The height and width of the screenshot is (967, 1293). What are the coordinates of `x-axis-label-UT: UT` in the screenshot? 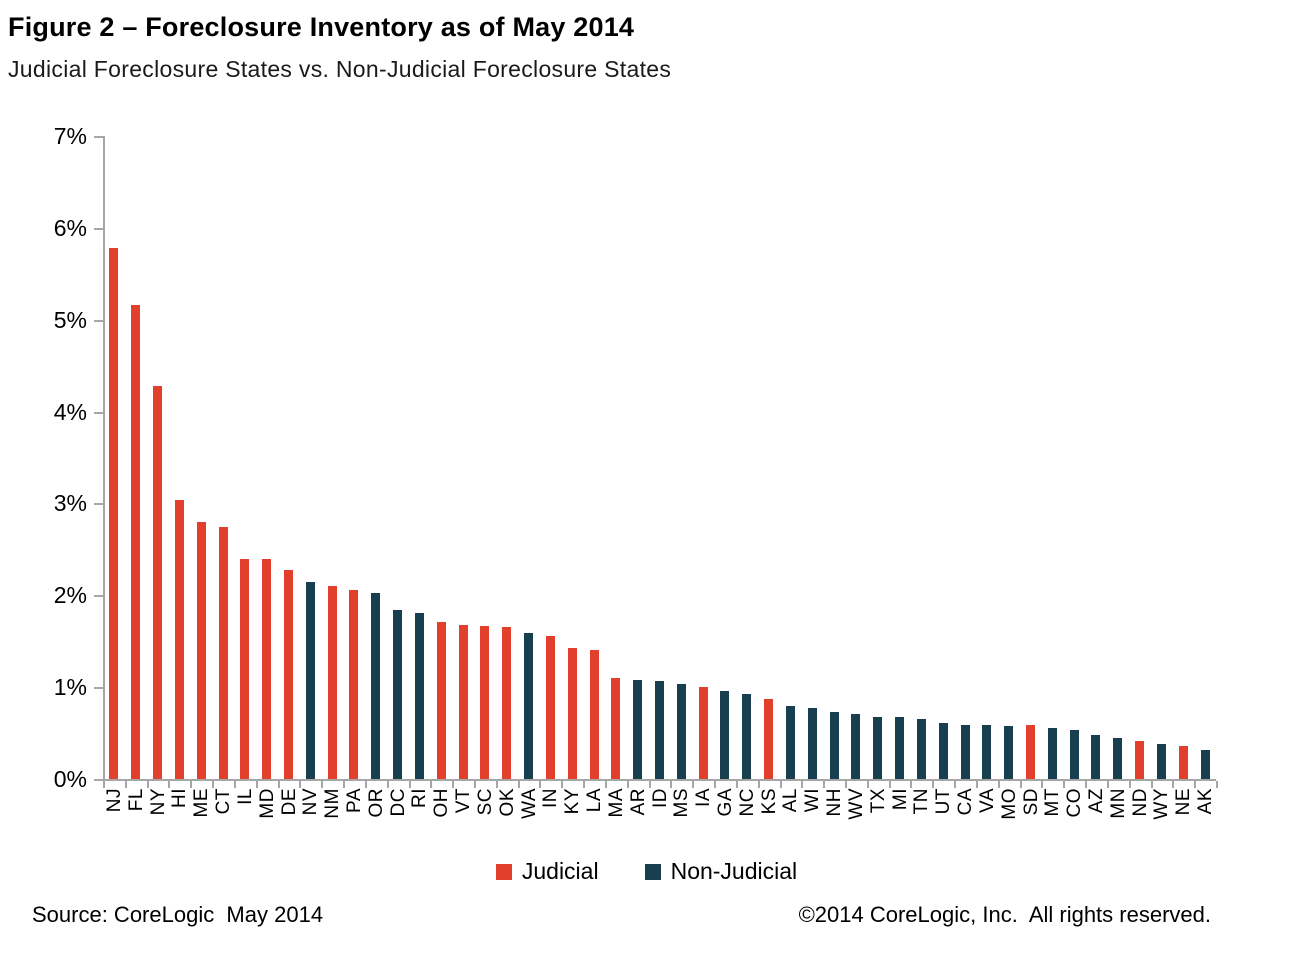 It's located at (944, 801).